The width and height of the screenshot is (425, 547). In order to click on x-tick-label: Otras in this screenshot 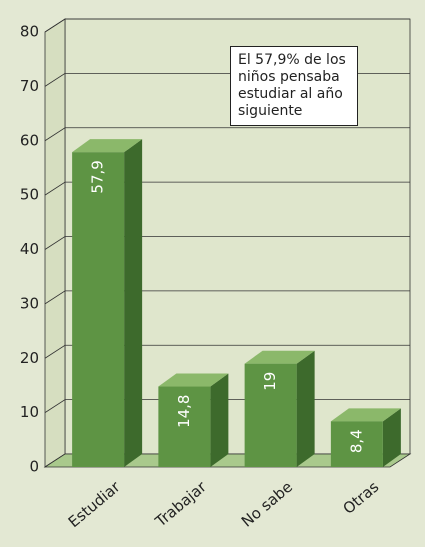, I will do `click(360, 498)`.